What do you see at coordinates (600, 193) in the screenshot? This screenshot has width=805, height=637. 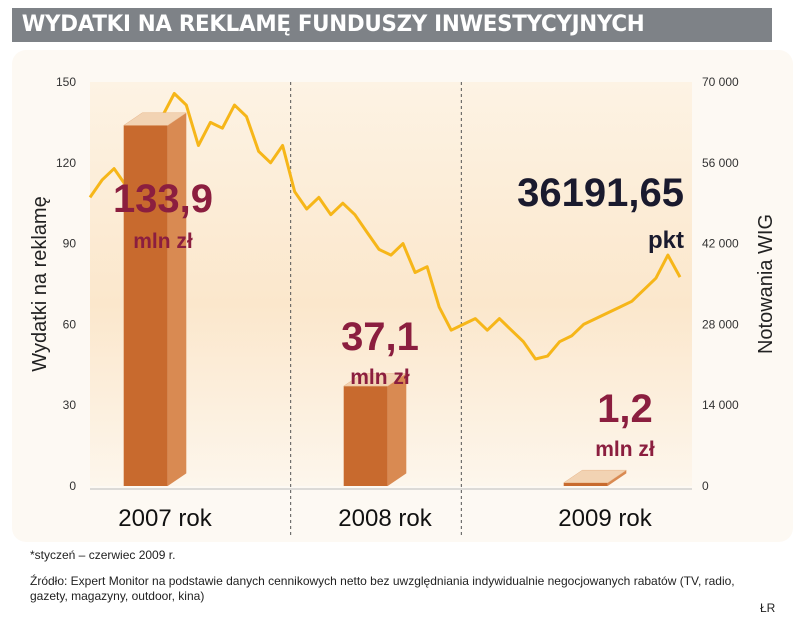 I see `wig-value-label: 36191,65` at bounding box center [600, 193].